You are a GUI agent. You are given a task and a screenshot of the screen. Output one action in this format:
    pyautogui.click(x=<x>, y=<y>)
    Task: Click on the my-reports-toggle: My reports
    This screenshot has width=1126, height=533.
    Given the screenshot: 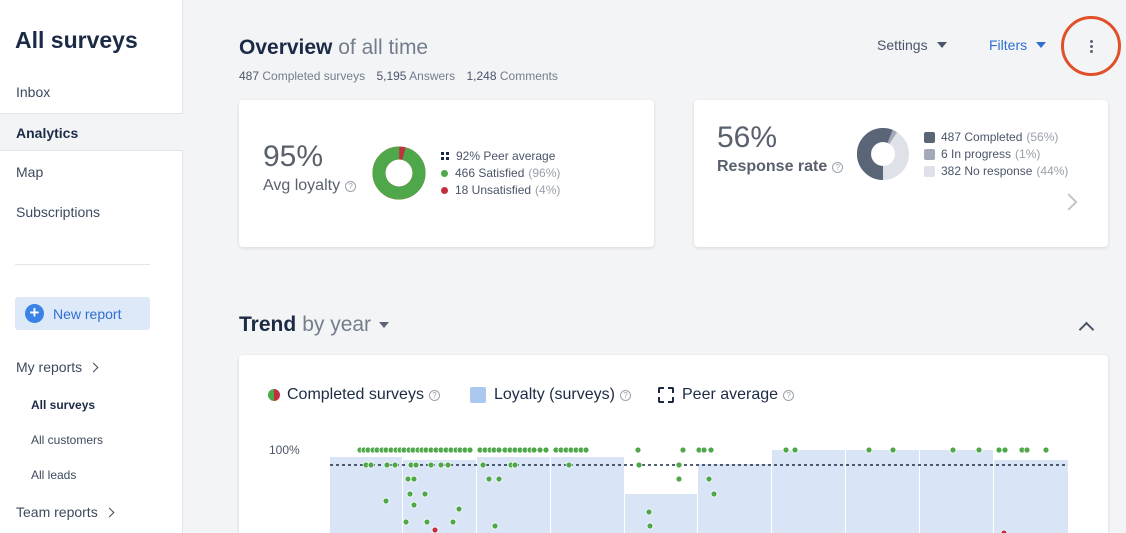 What is the action you would take?
    pyautogui.click(x=57, y=367)
    